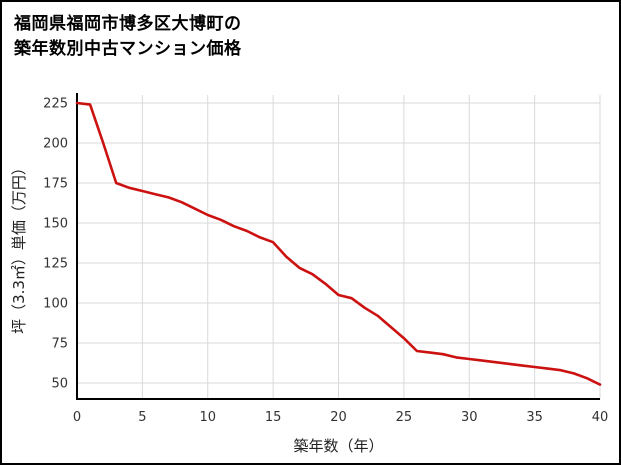 Image resolution: width=621 pixels, height=465 pixels. What do you see at coordinates (55, 264) in the screenshot?
I see `y-tick-label: 125` at bounding box center [55, 264].